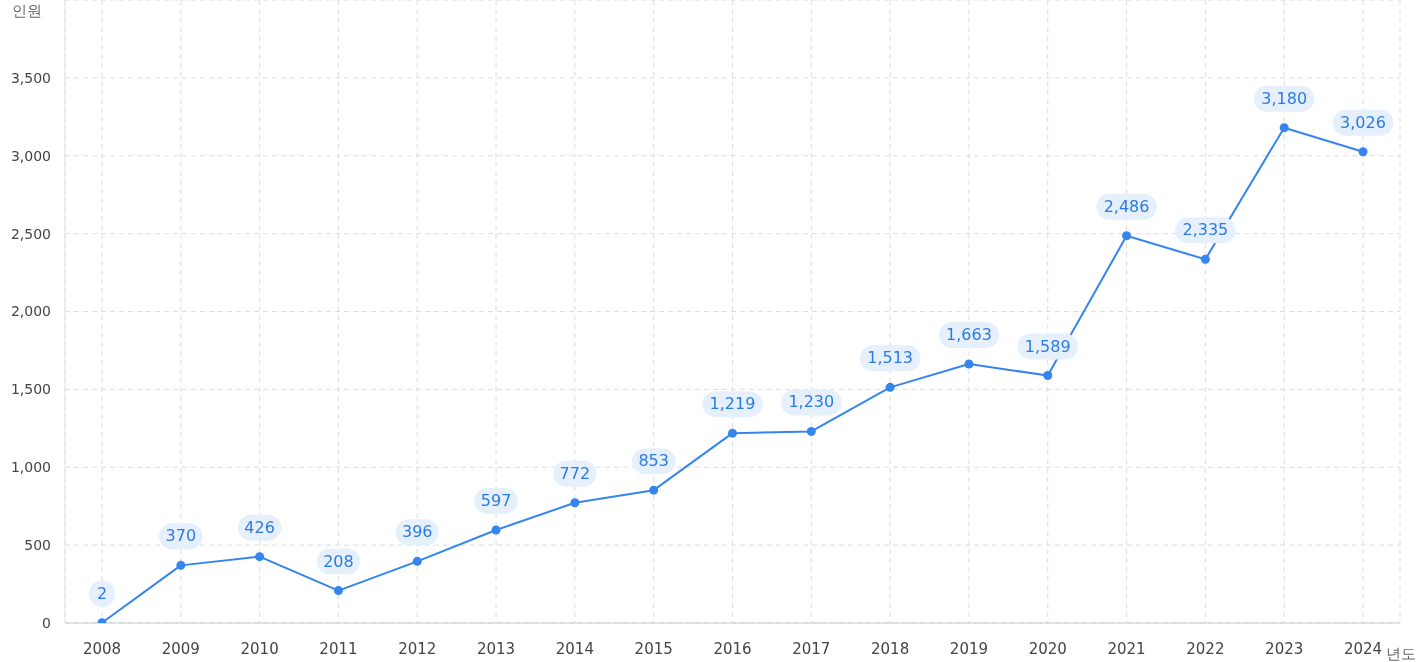 The height and width of the screenshot is (662, 1422). What do you see at coordinates (732, 648) in the screenshot?
I see `x-tick-label: 2016` at bounding box center [732, 648].